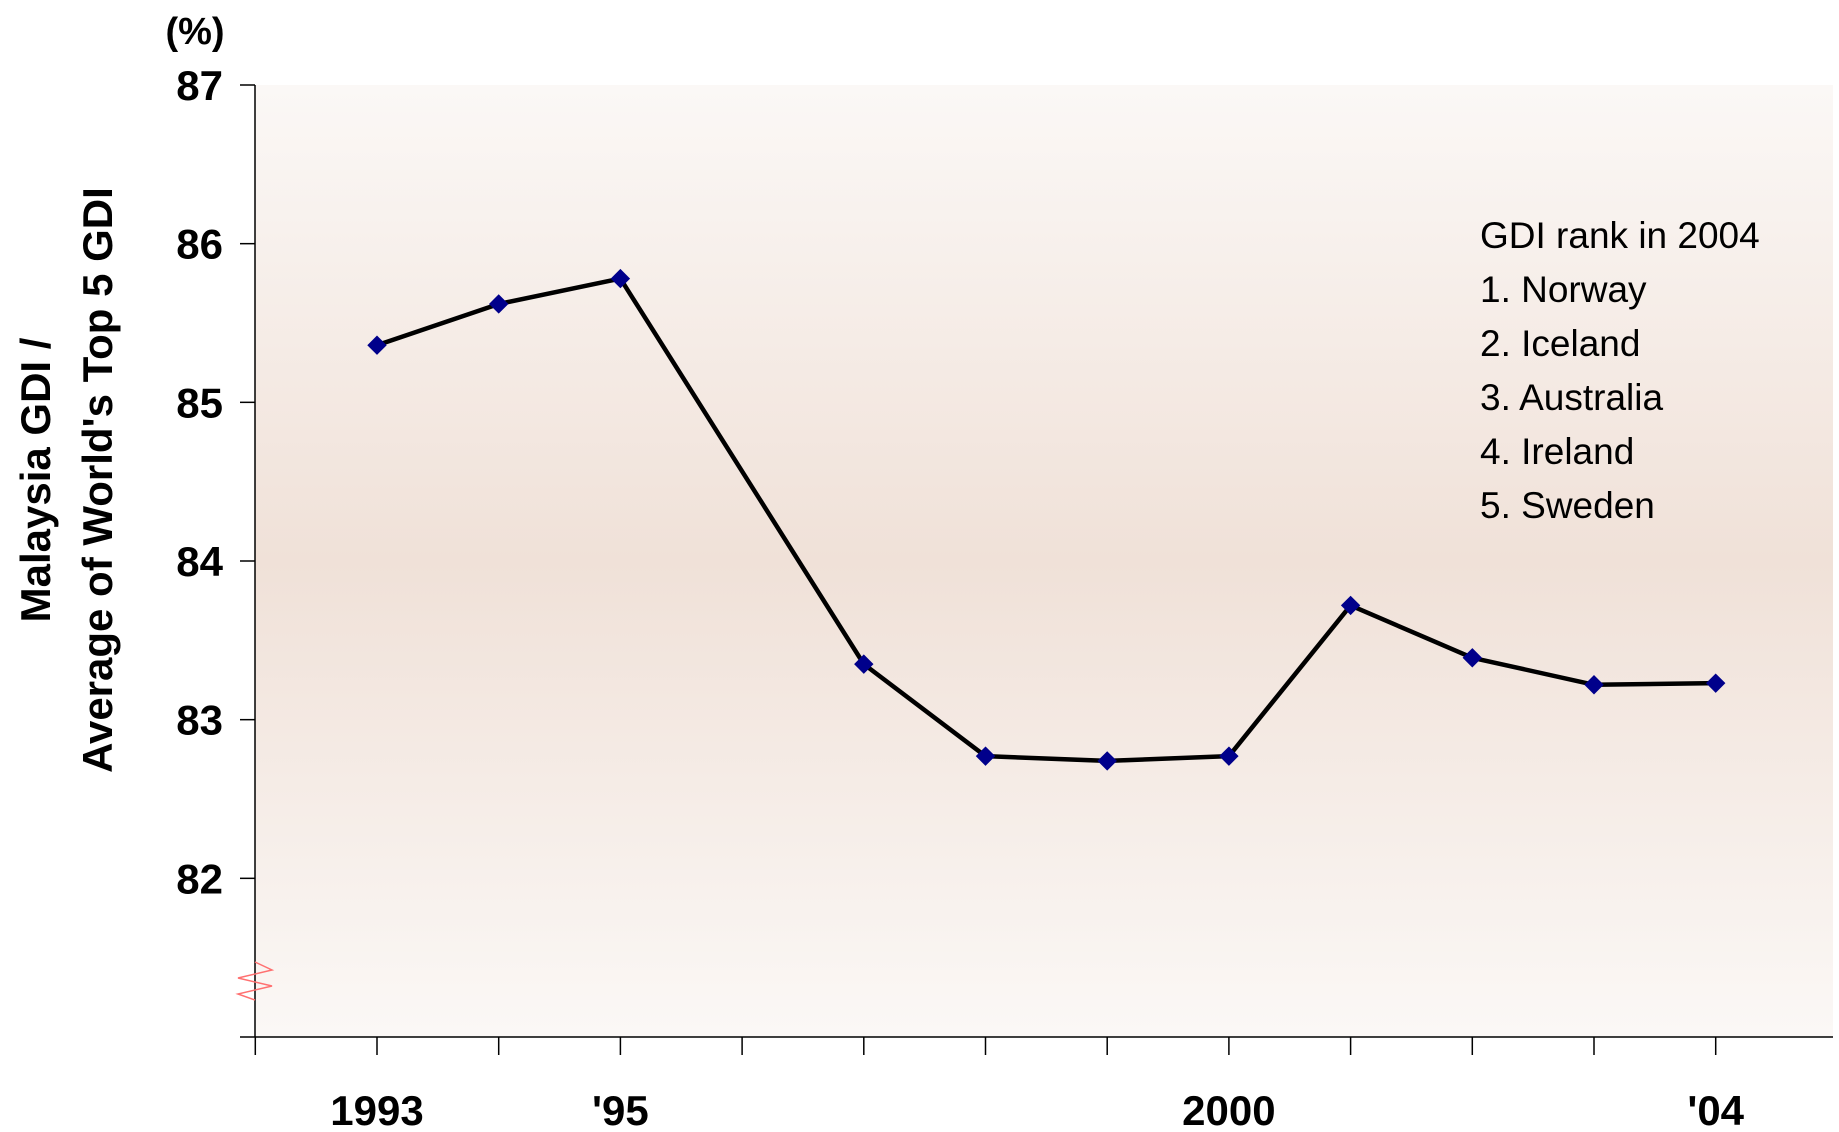 The width and height of the screenshot is (1839, 1132). What do you see at coordinates (1560, 343) in the screenshot?
I see `annotation-item-2: 2. Iceland` at bounding box center [1560, 343].